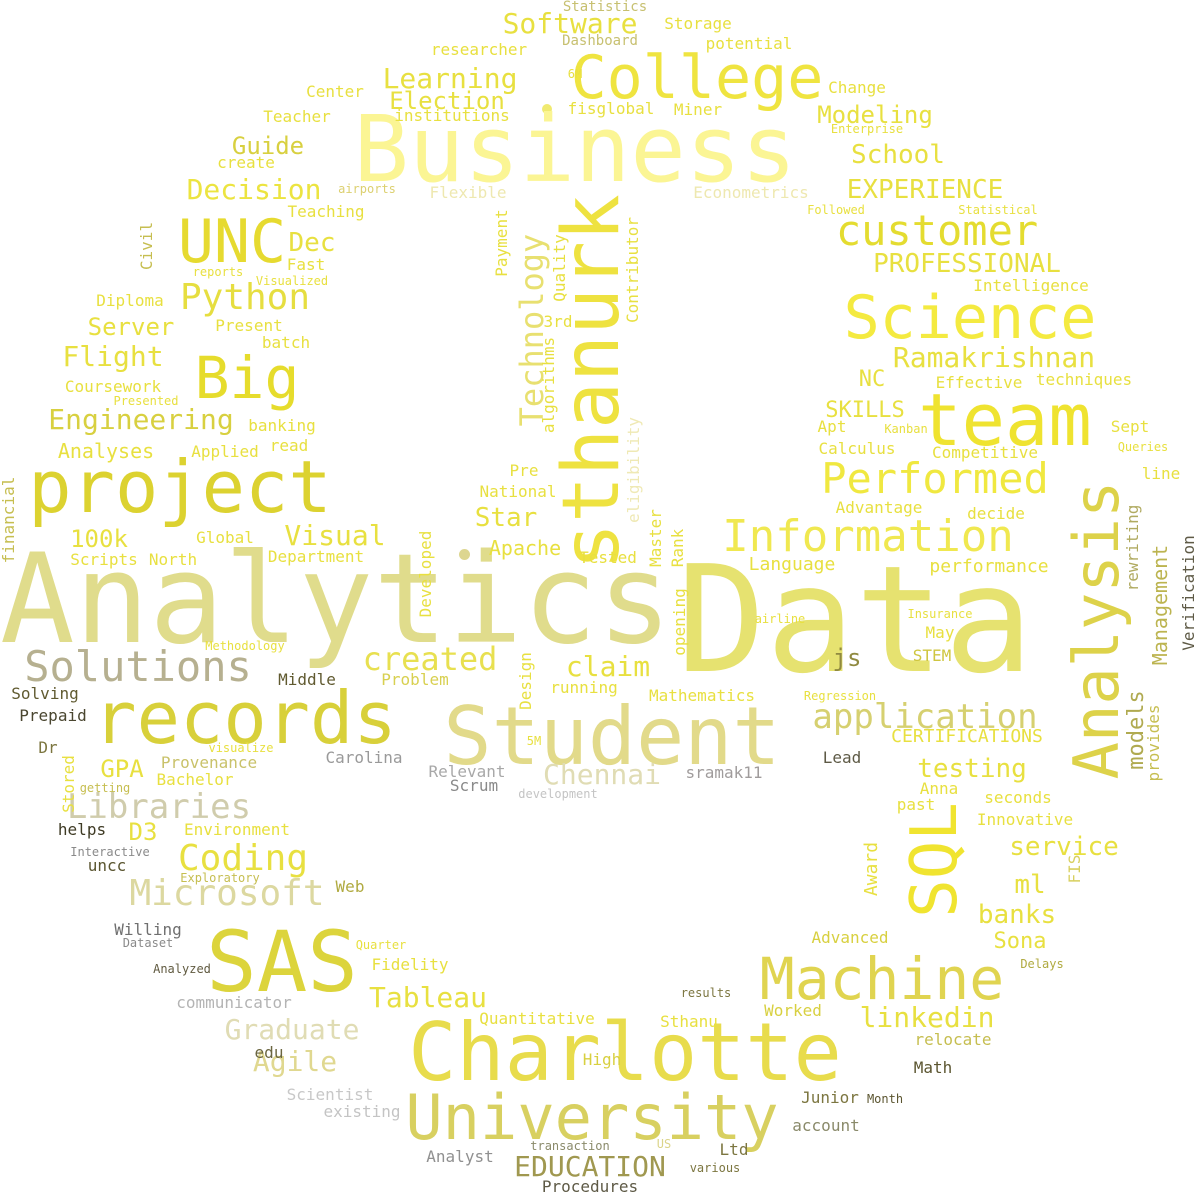 The height and width of the screenshot is (1200, 1200). I want to click on word-potential: potential, so click(749, 43).